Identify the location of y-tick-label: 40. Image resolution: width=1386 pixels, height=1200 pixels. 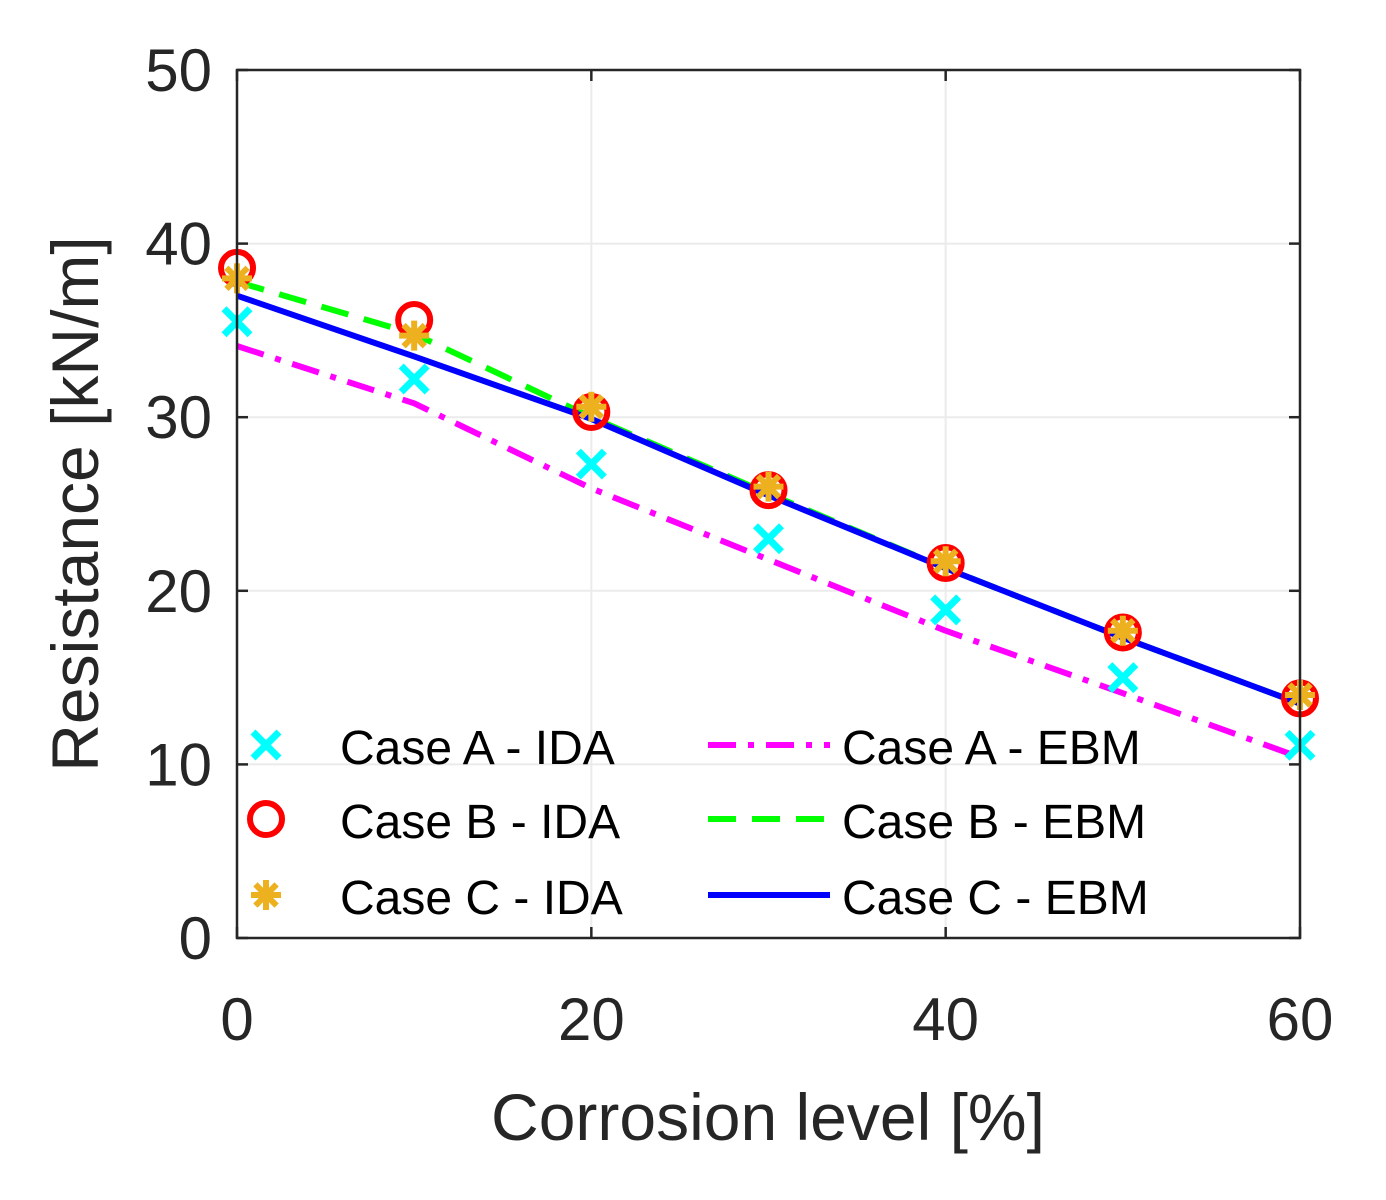
(178, 244).